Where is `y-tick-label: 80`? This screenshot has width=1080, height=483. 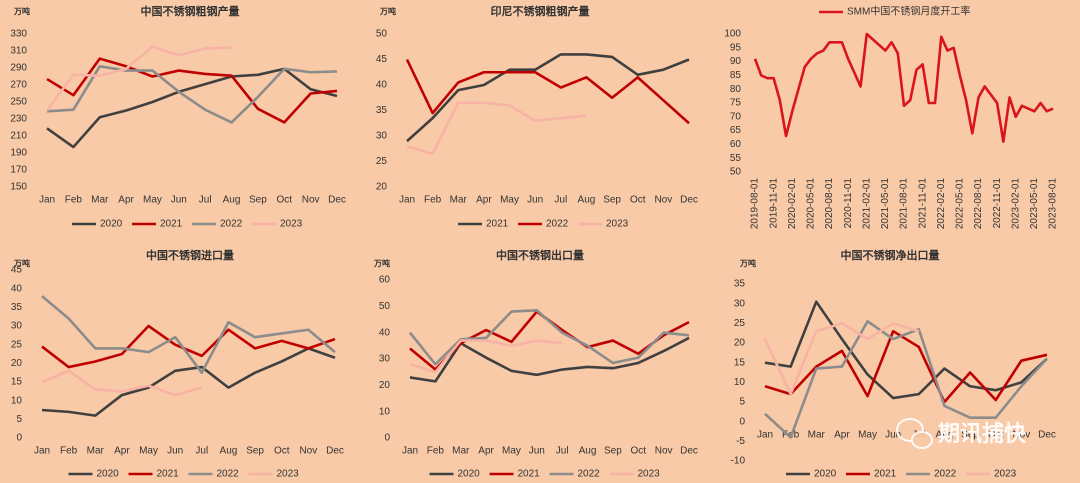 y-tick-label: 80 is located at coordinates (736, 89).